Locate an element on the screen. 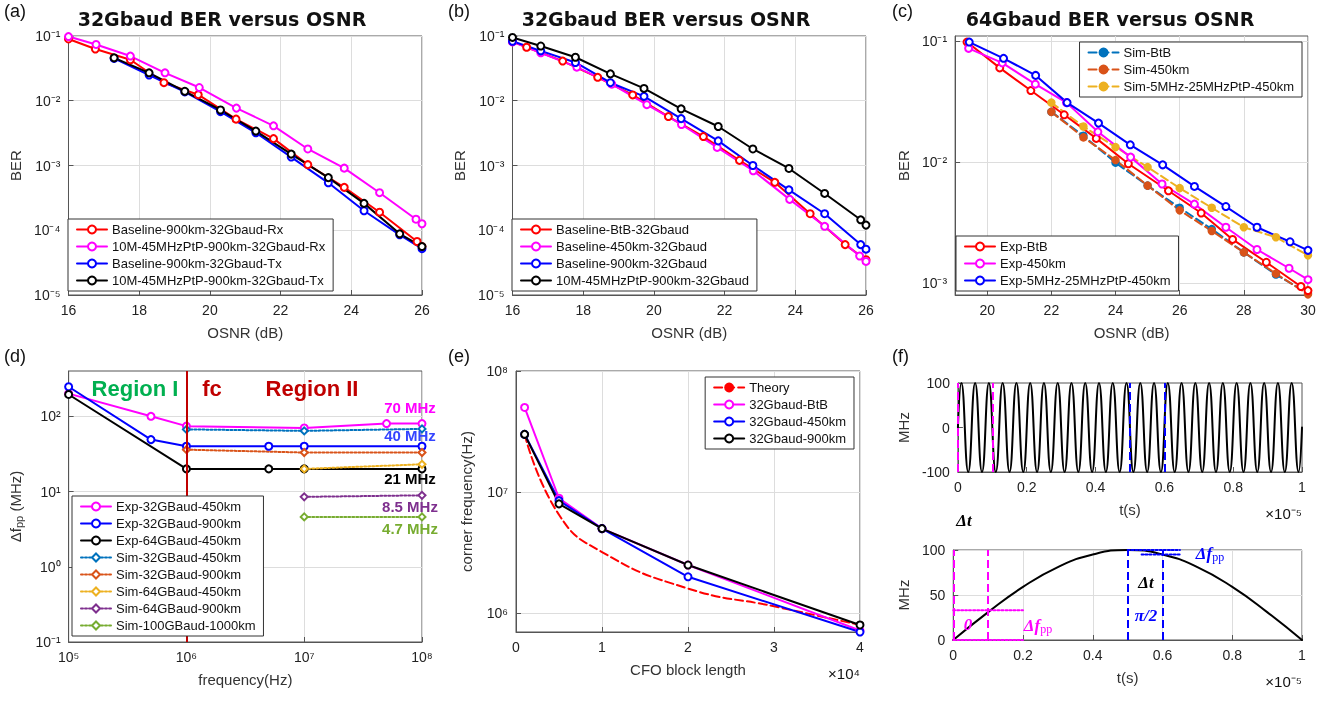 This screenshot has width=1332, height=704. legend-label: Exp-32GBaud-900km is located at coordinates (179, 523).